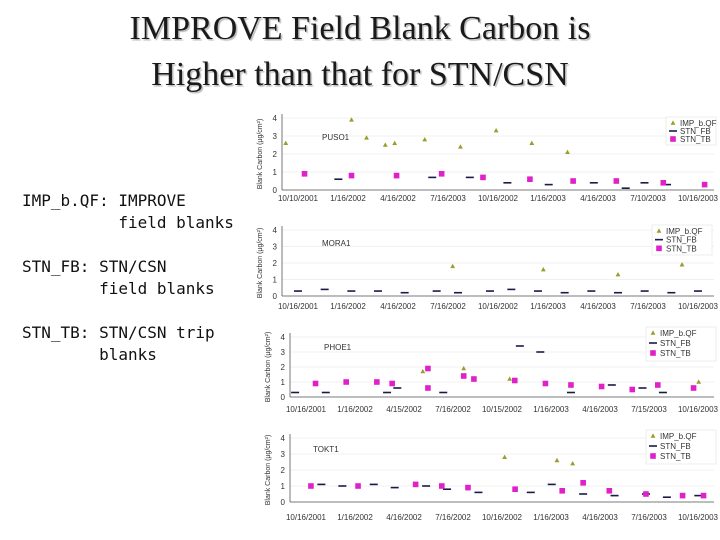  Describe the element at coordinates (338, 347) in the screenshot. I see `site-label: PHOE1` at that location.